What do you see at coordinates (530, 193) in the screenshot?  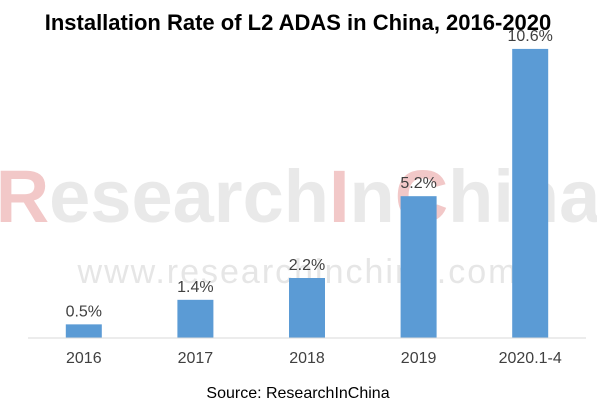 I see `bar-2020.1-4` at bounding box center [530, 193].